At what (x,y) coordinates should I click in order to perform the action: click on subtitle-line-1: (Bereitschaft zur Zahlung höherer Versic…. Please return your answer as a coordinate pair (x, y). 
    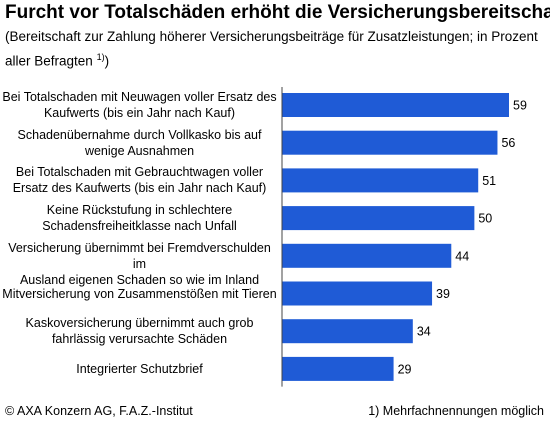
    Looking at the image, I should click on (271, 36).